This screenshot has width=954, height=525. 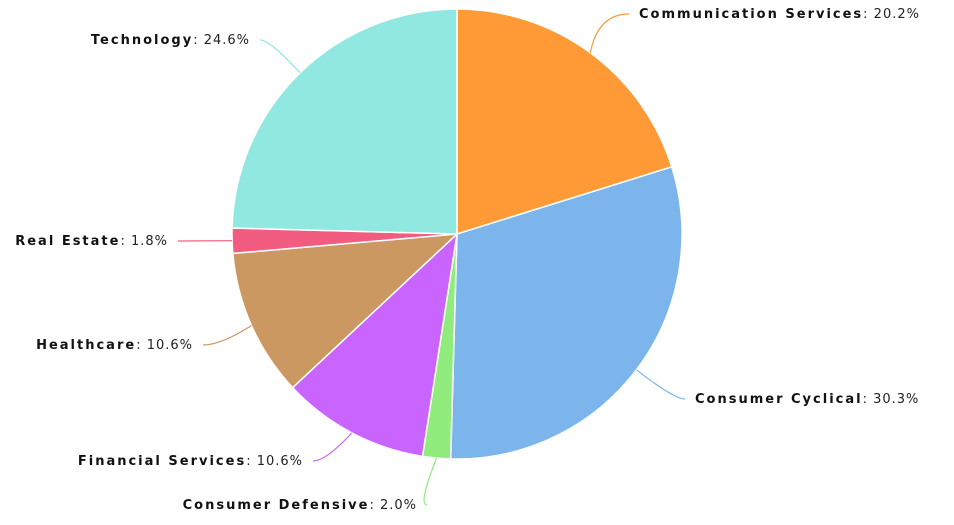 What do you see at coordinates (430, 481) in the screenshot?
I see `connector-consumer-defensive` at bounding box center [430, 481].